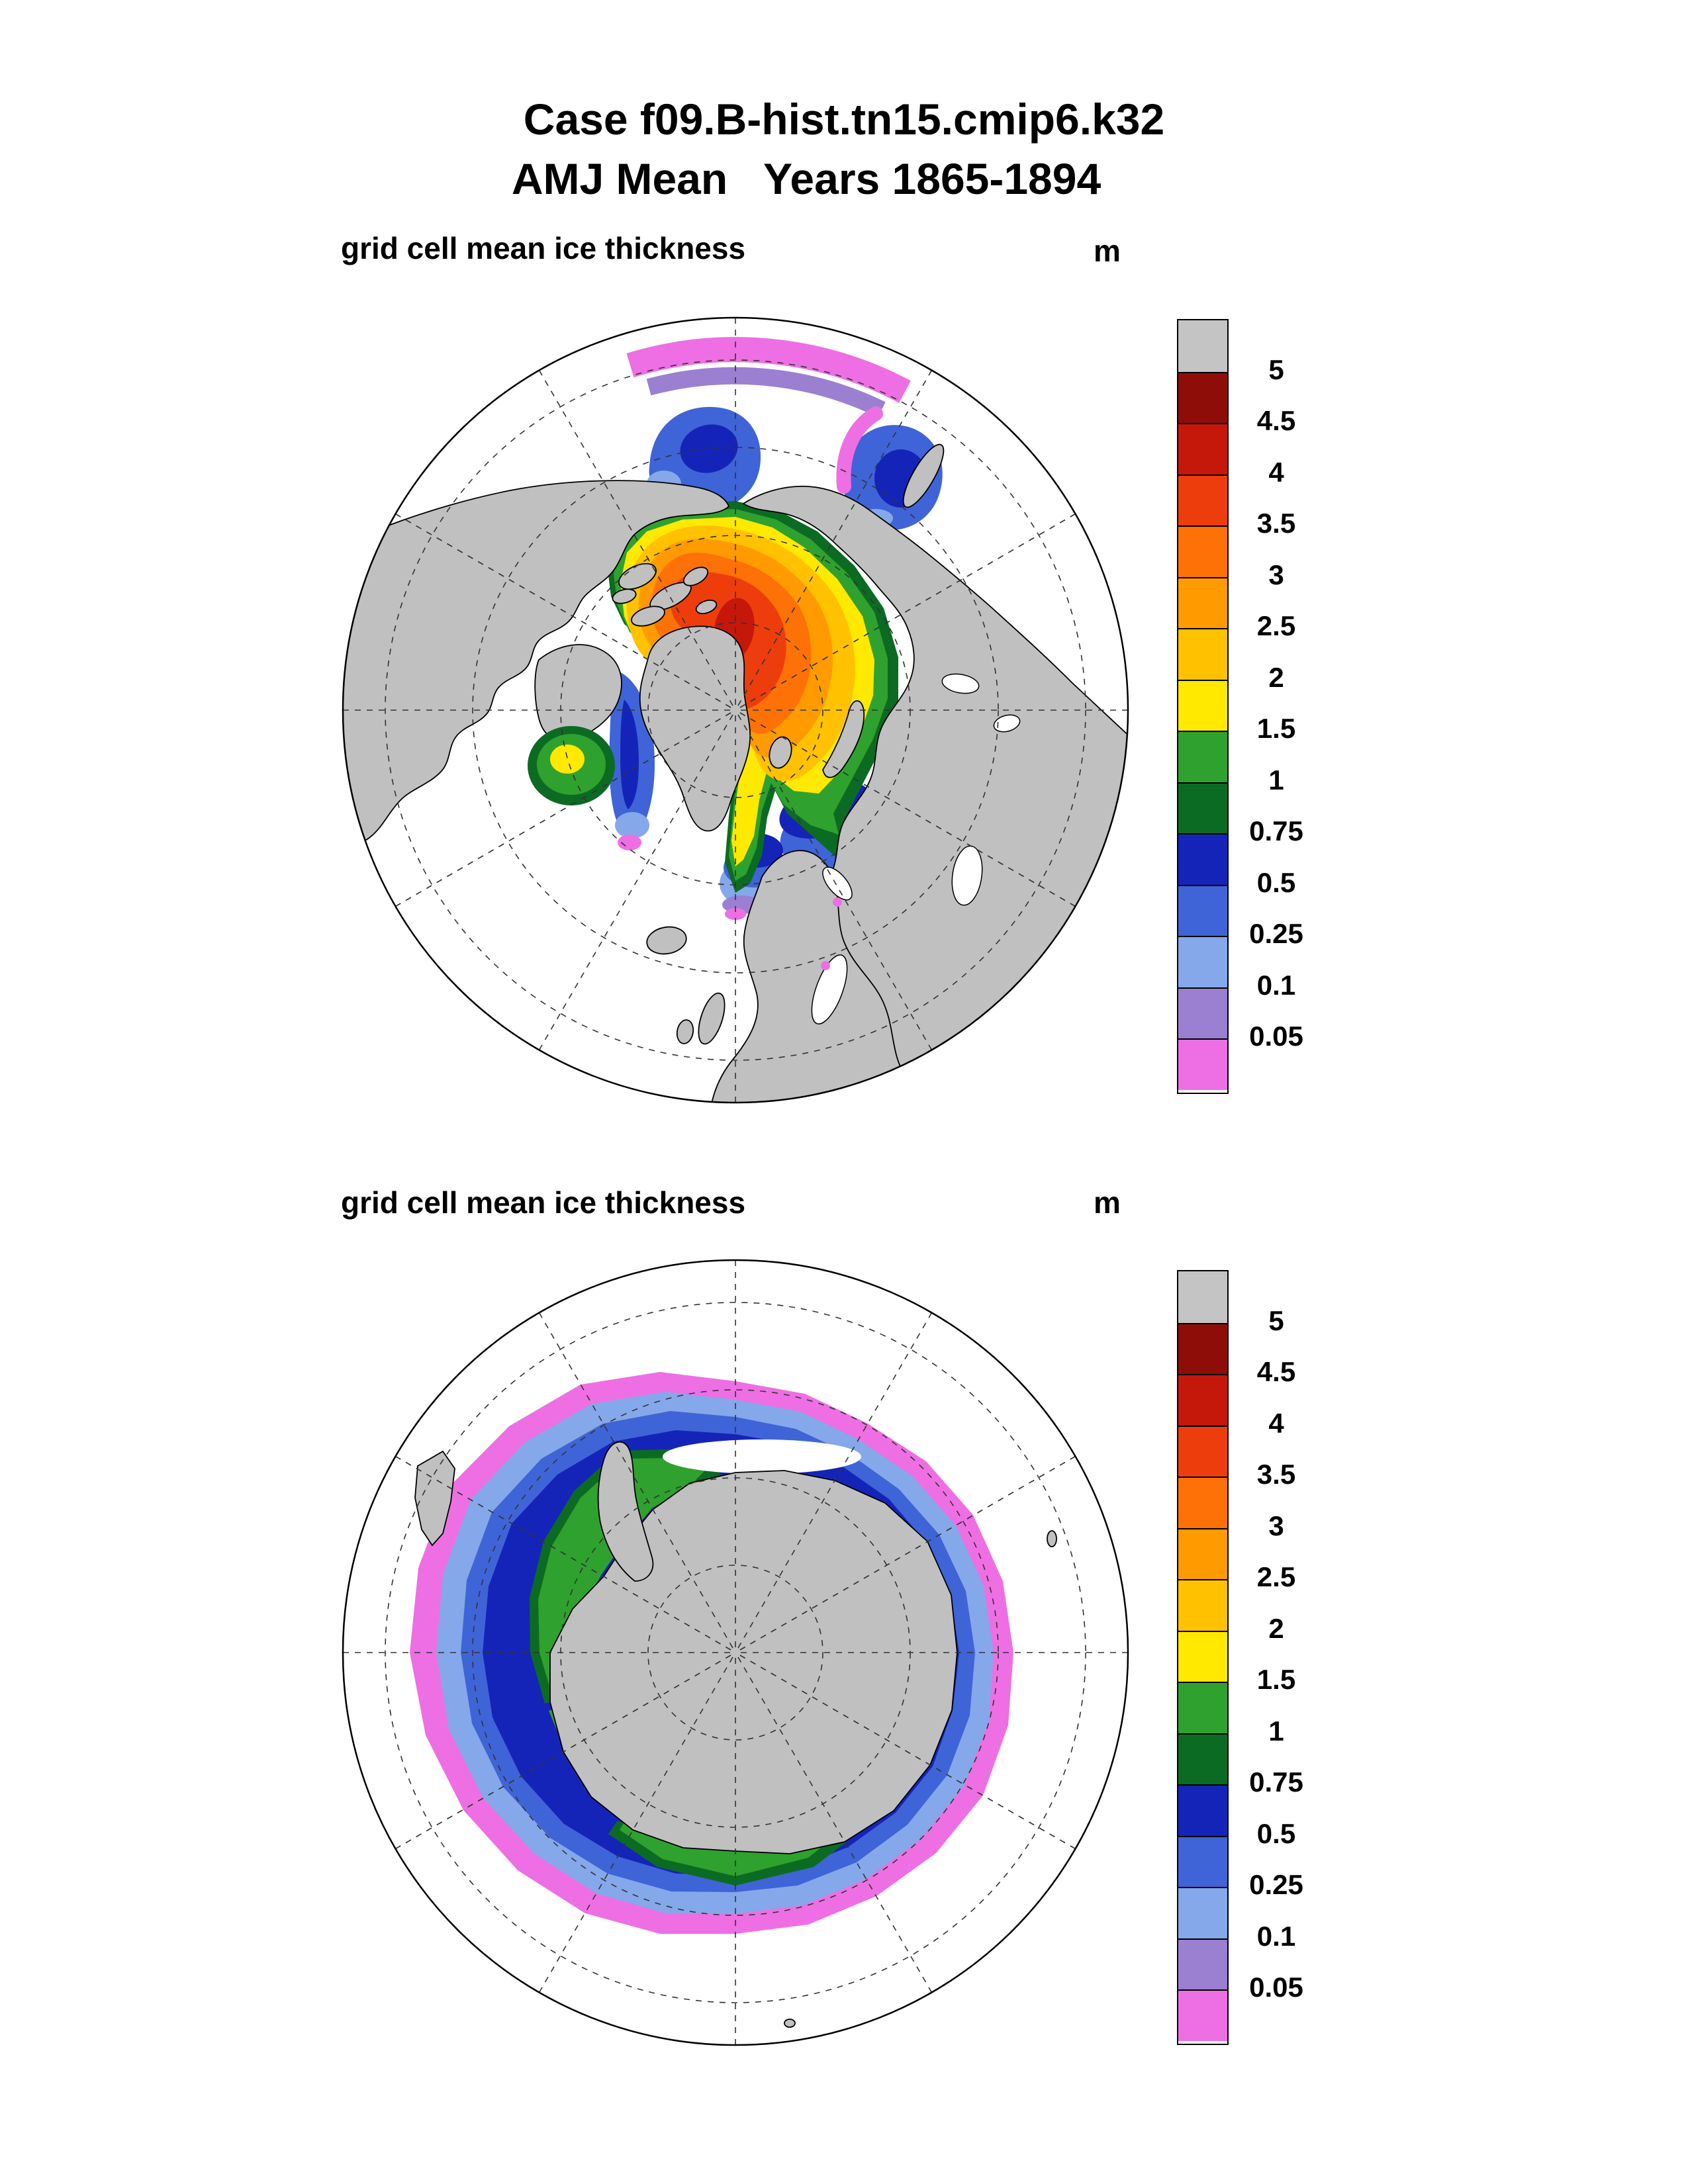 The height and width of the screenshot is (2184, 1688). What do you see at coordinates (1107, 251) in the screenshot?
I see `units-label-north: m` at bounding box center [1107, 251].